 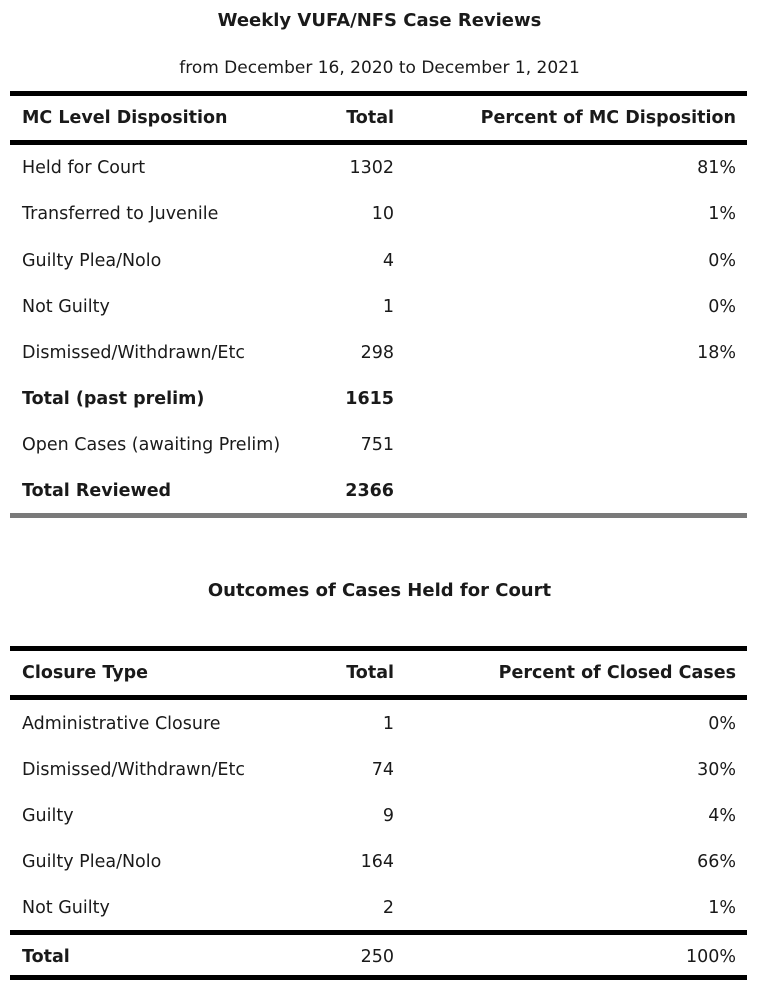 What do you see at coordinates (378, 307) in the screenshot?
I see `table-row: Not Guilty 1 0%` at bounding box center [378, 307].